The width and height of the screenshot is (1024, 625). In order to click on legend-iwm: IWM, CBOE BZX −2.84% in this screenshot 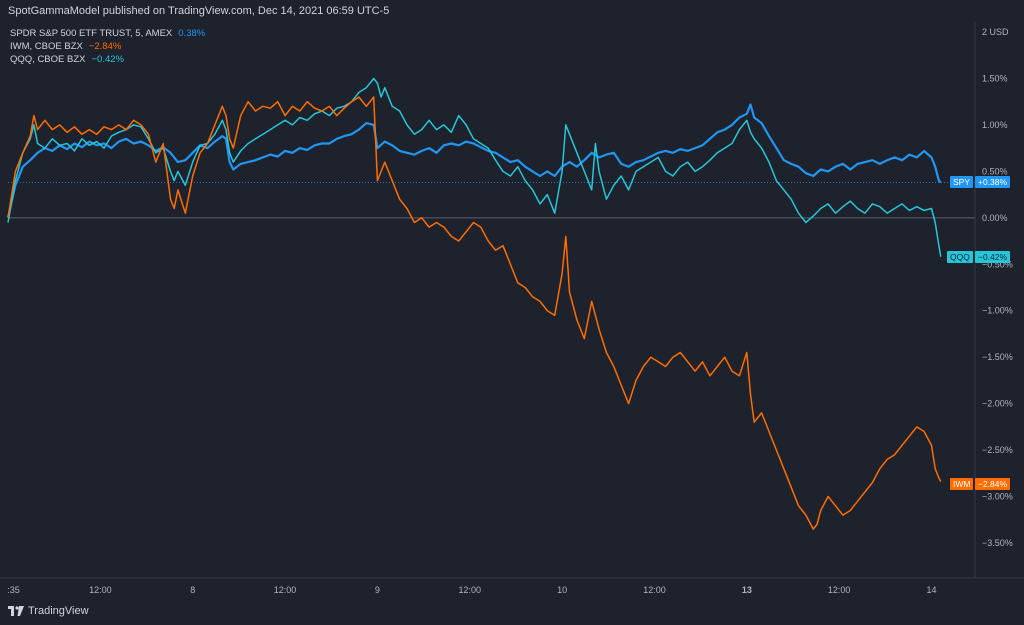, I will do `click(65, 46)`.